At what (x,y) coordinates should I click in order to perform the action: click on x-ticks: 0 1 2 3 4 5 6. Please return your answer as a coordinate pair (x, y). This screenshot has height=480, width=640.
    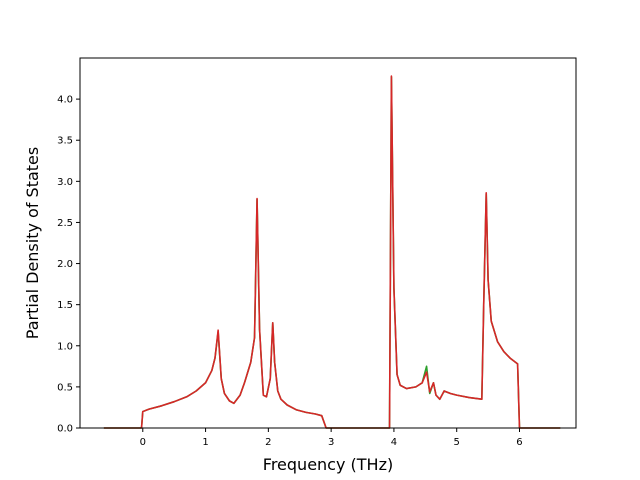
    Looking at the image, I should click on (331, 438).